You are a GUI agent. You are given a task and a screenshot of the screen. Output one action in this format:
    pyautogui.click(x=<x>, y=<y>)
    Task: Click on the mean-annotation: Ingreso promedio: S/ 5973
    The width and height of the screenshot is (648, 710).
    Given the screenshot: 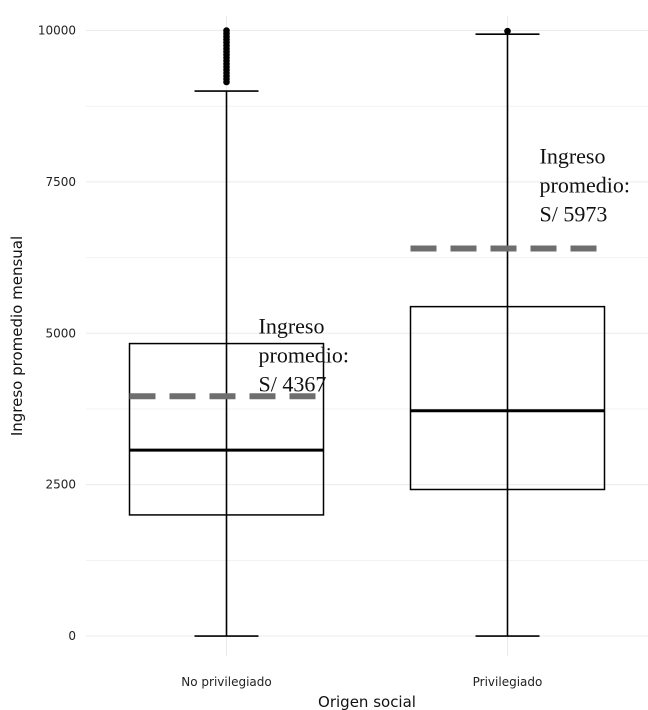 What is the action you would take?
    pyautogui.click(x=585, y=185)
    